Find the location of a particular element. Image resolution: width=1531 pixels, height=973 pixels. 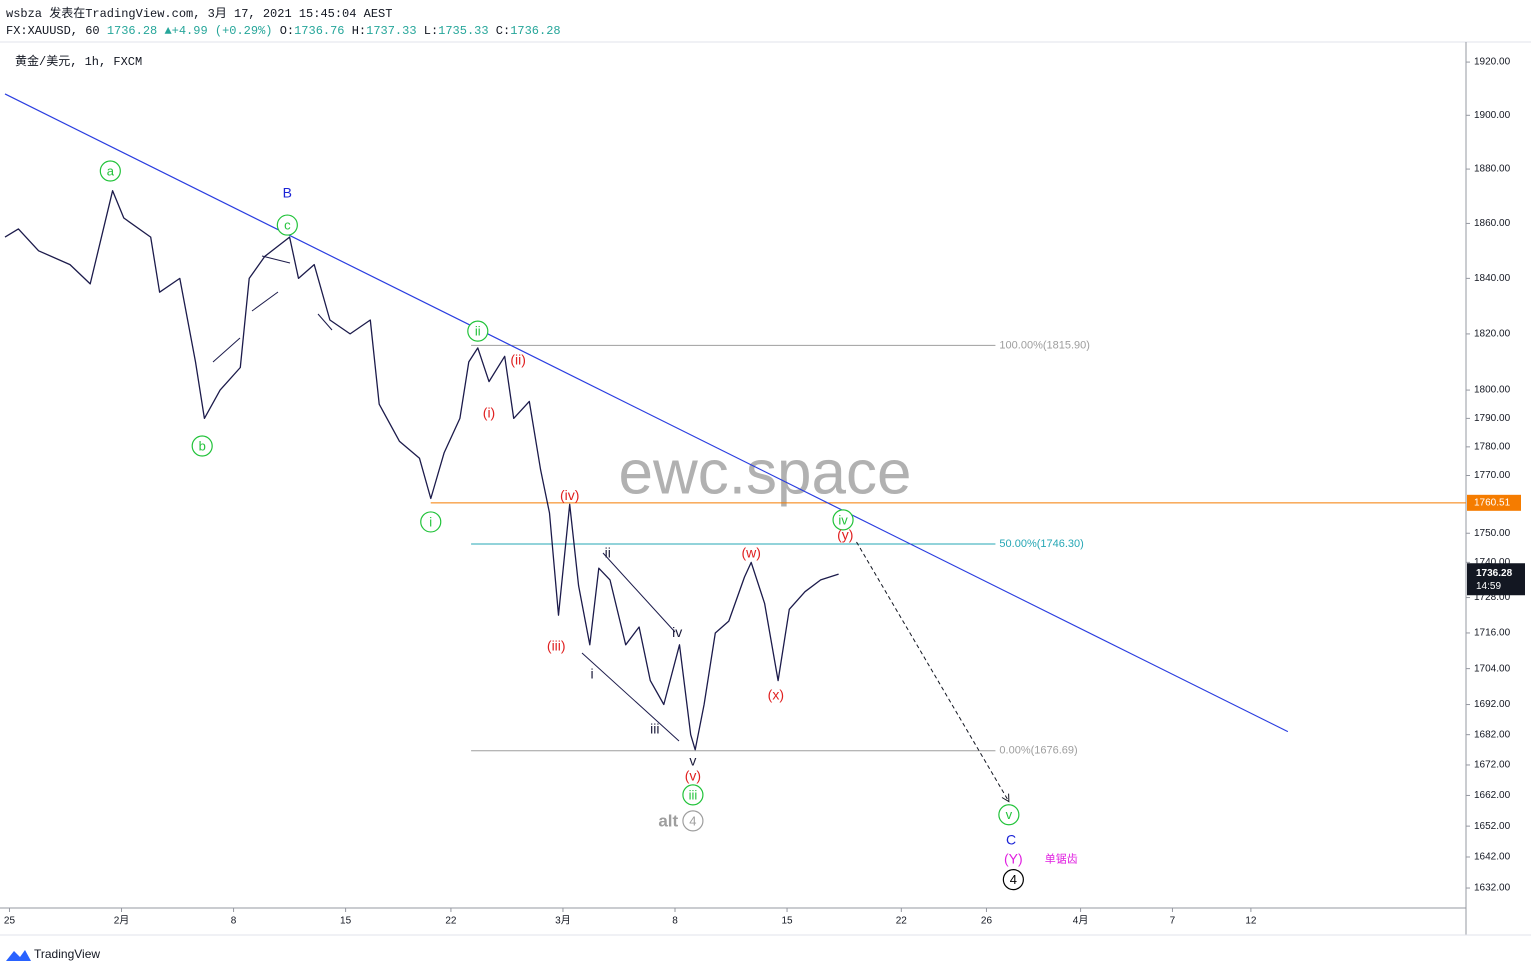

ohlc-key: H: is located at coordinates (359, 31).